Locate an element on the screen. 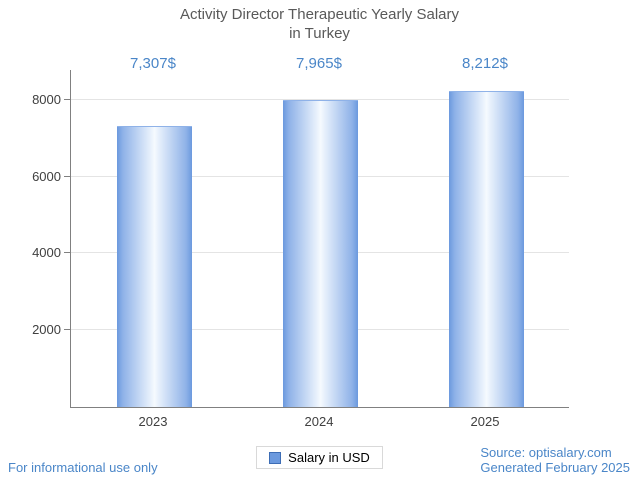 Image resolution: width=639 pixels, height=479 pixels. bar-2025 is located at coordinates (486, 248).